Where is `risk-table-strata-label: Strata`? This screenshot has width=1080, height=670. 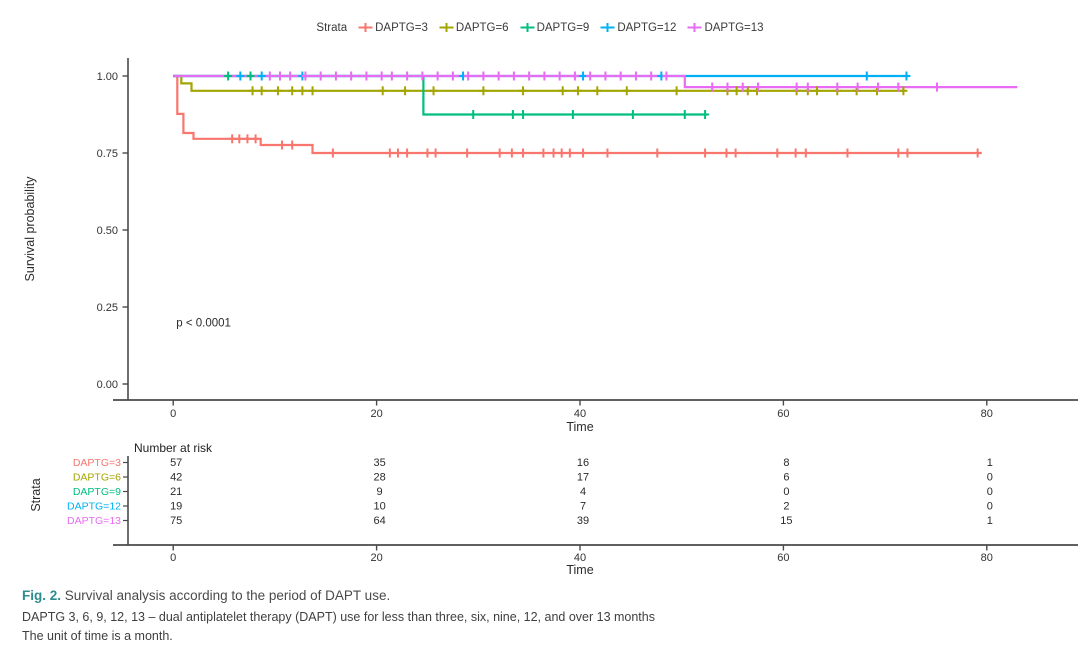 risk-table-strata-label: Strata is located at coordinates (36, 494).